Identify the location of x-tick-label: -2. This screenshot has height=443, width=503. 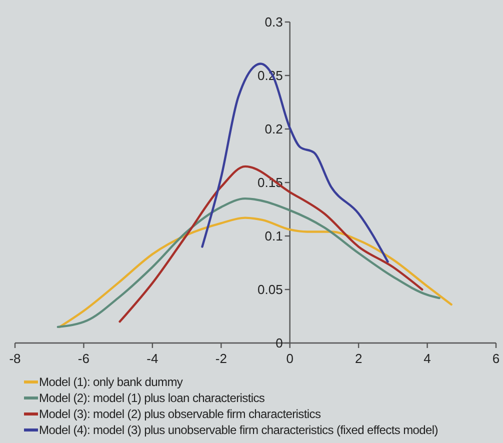
(221, 358).